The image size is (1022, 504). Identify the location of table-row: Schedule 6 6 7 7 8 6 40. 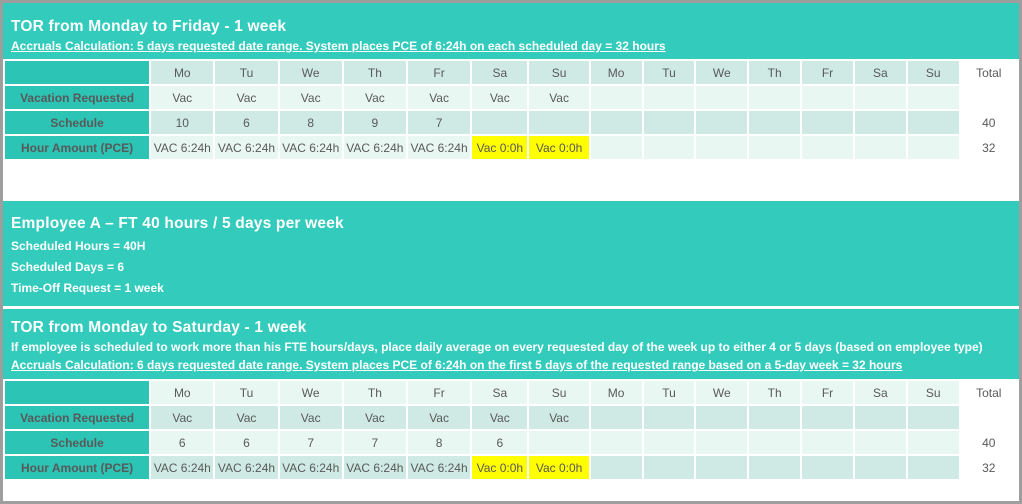
(511, 442).